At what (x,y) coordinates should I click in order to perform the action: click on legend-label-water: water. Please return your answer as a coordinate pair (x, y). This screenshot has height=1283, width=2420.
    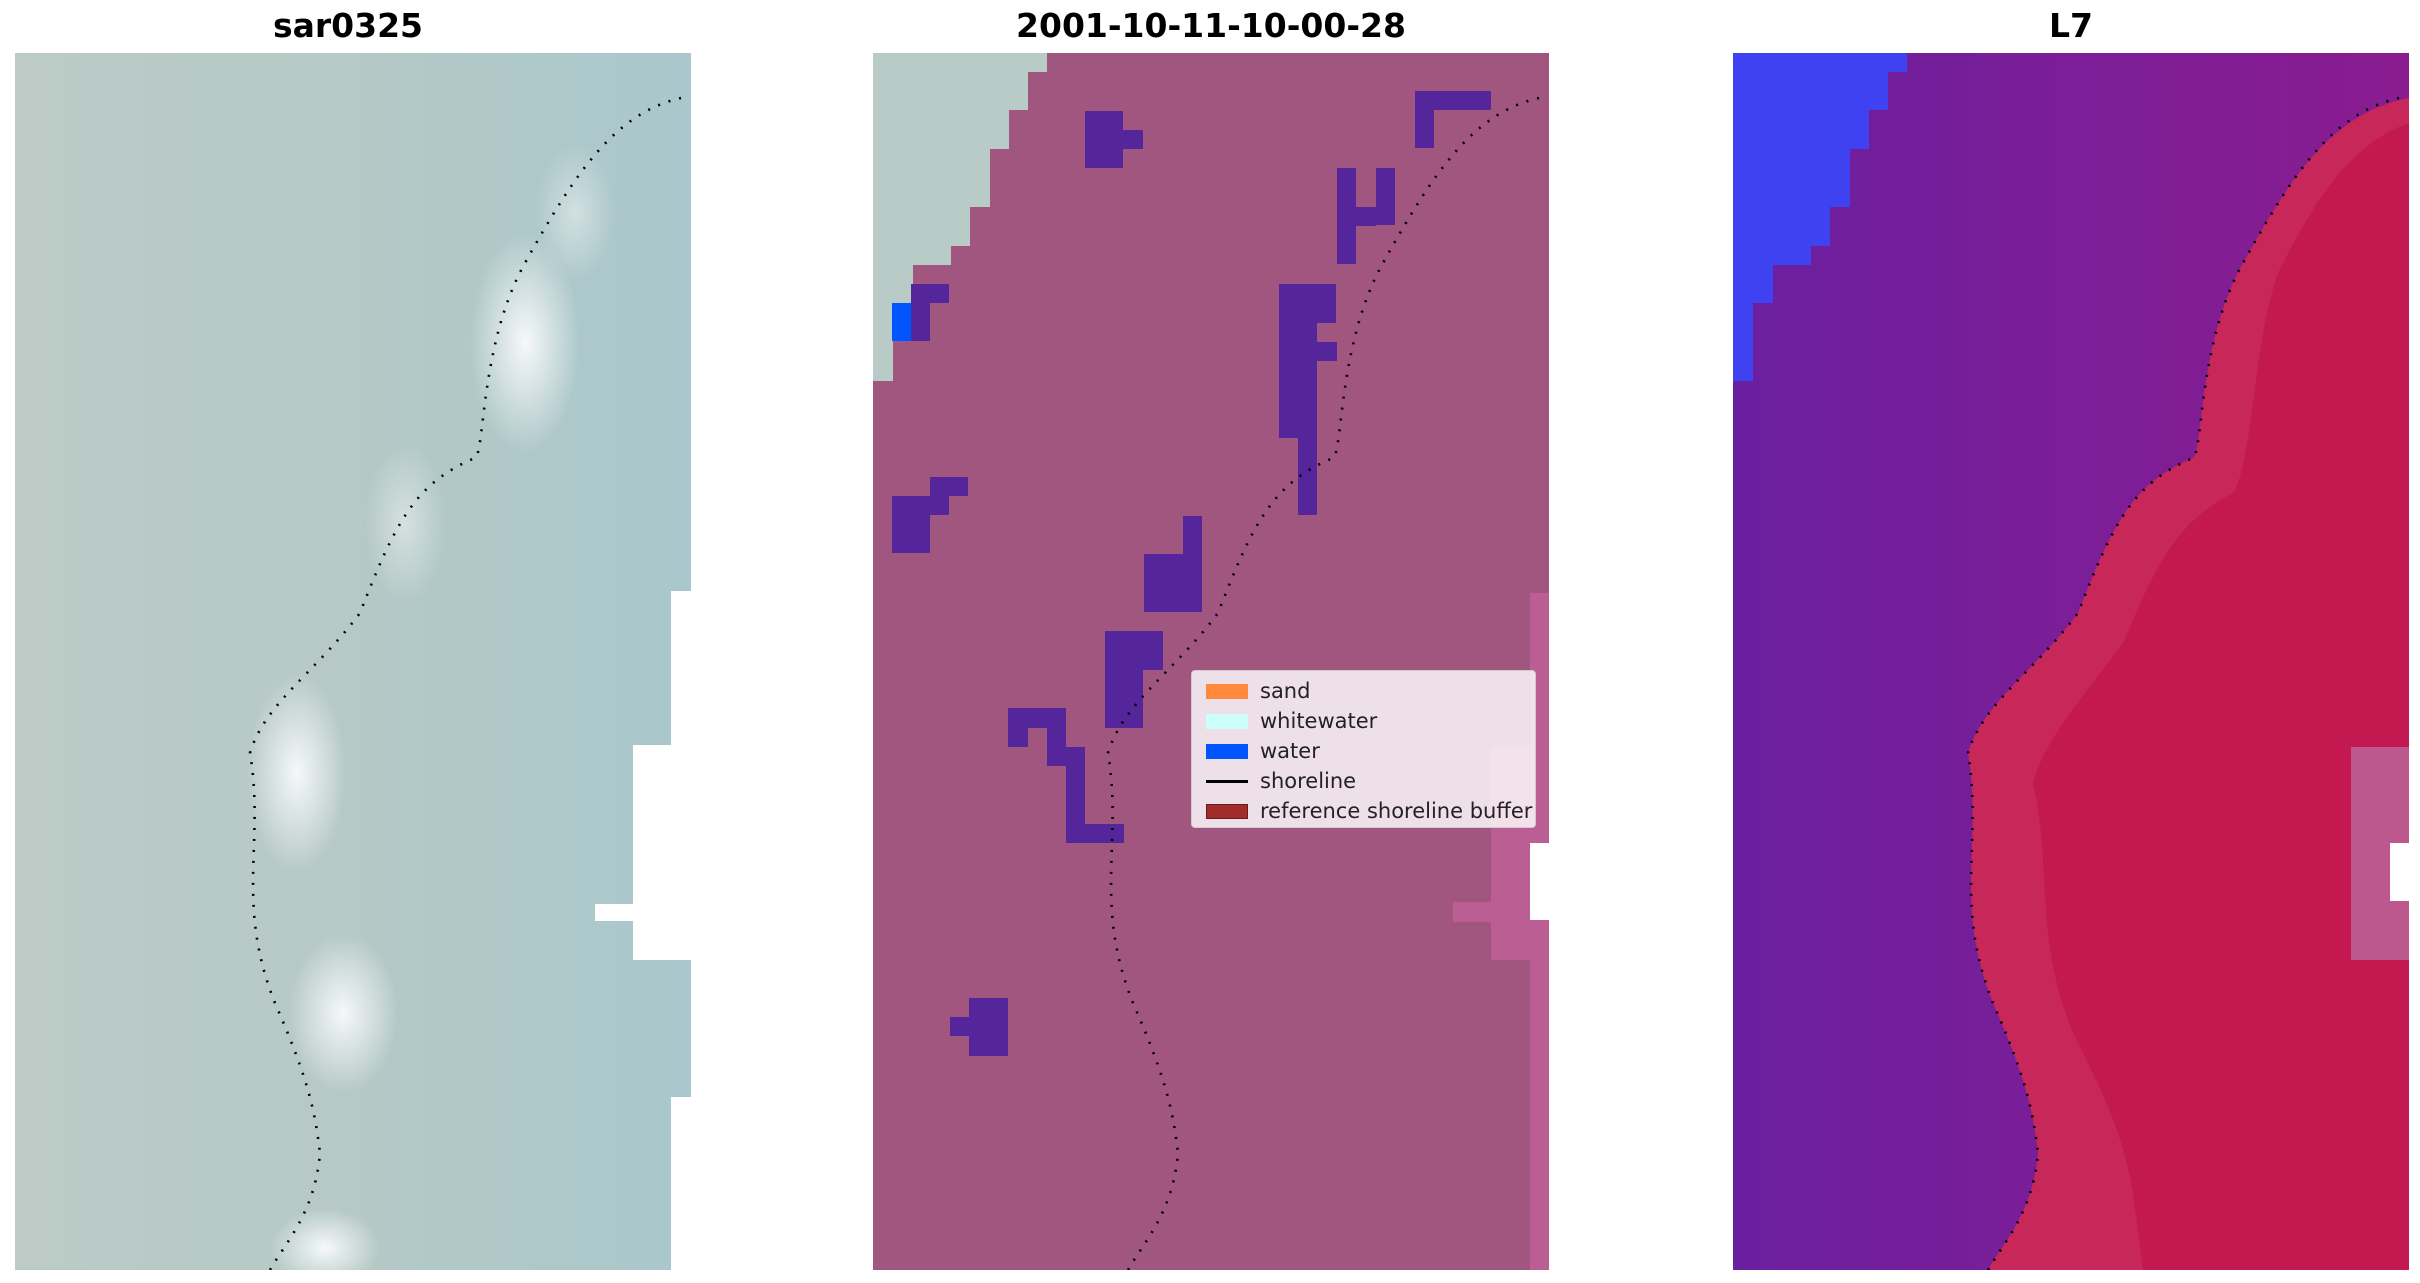
    Looking at the image, I should click on (1290, 751).